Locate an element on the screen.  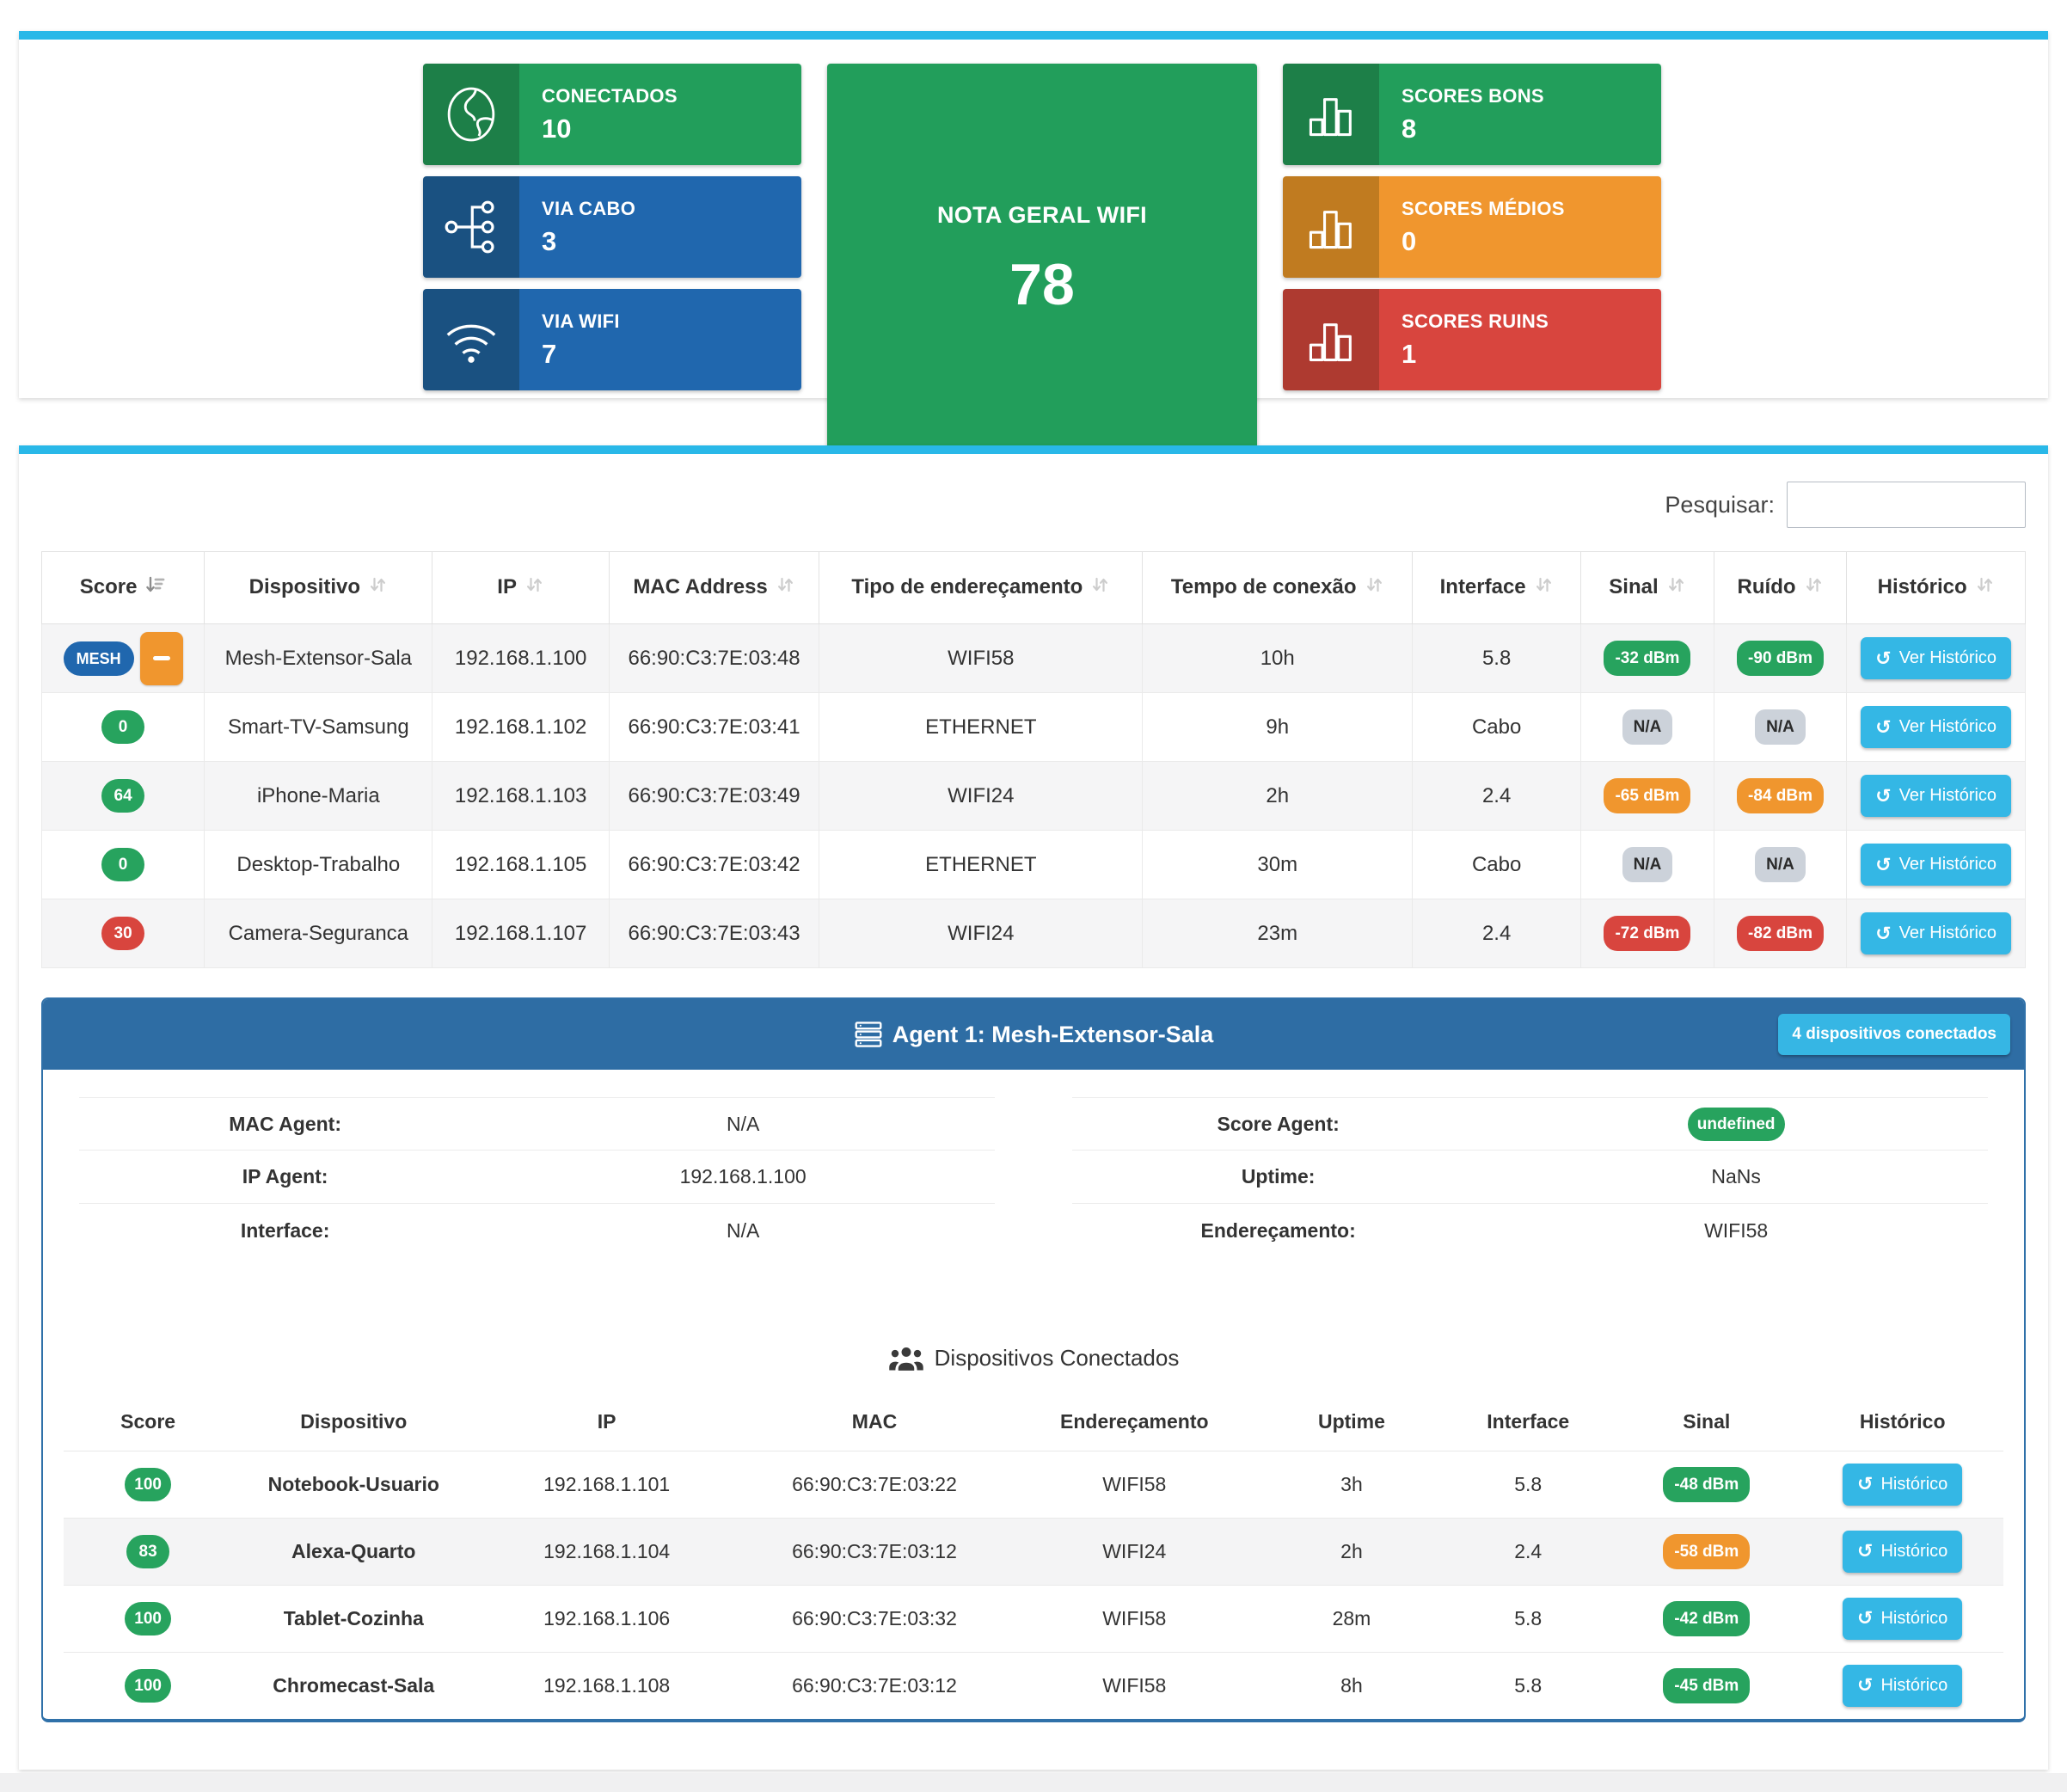
mac-cell: 66:90:C3:7E:03:32 is located at coordinates (874, 1618).